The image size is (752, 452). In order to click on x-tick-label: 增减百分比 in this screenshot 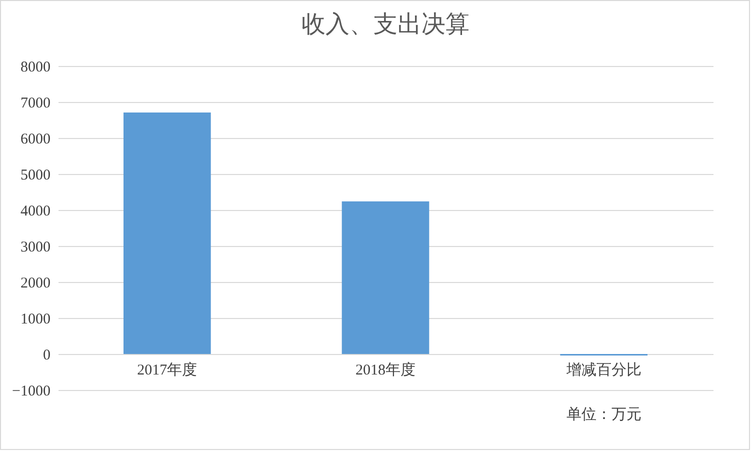, I will do `click(603, 370)`.